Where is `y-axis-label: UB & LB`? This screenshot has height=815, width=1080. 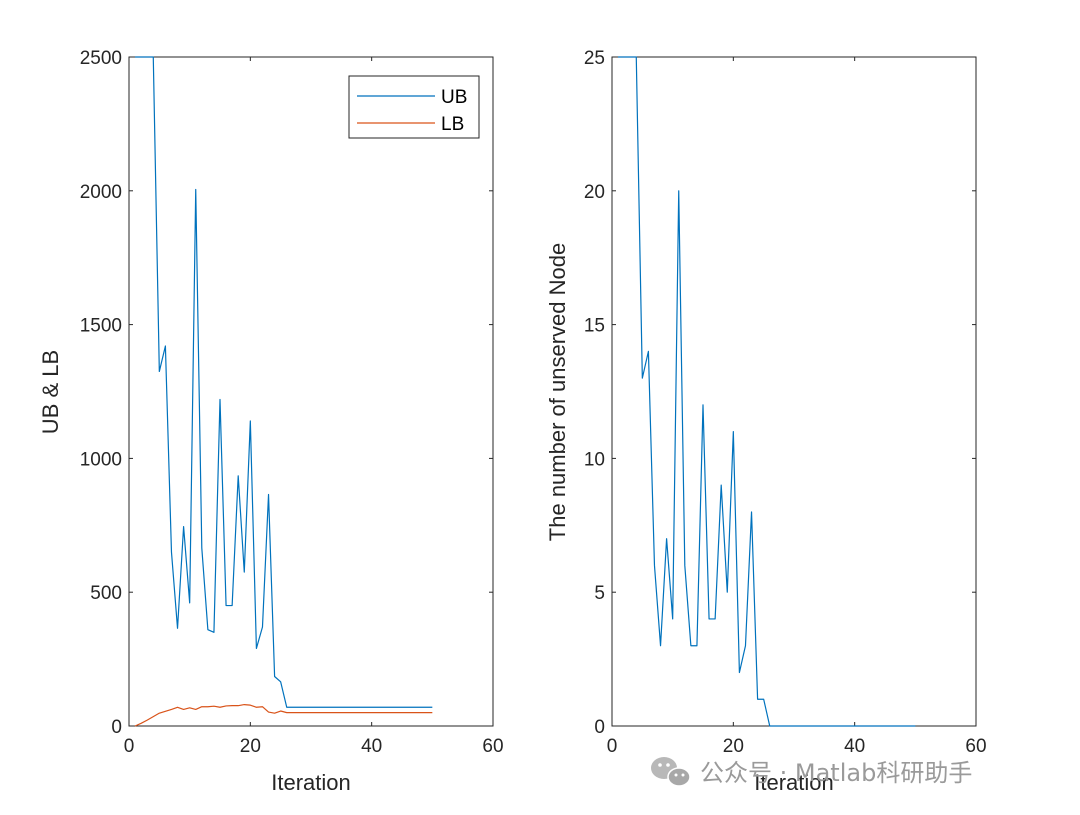
y-axis-label: UB & LB is located at coordinates (50, 392).